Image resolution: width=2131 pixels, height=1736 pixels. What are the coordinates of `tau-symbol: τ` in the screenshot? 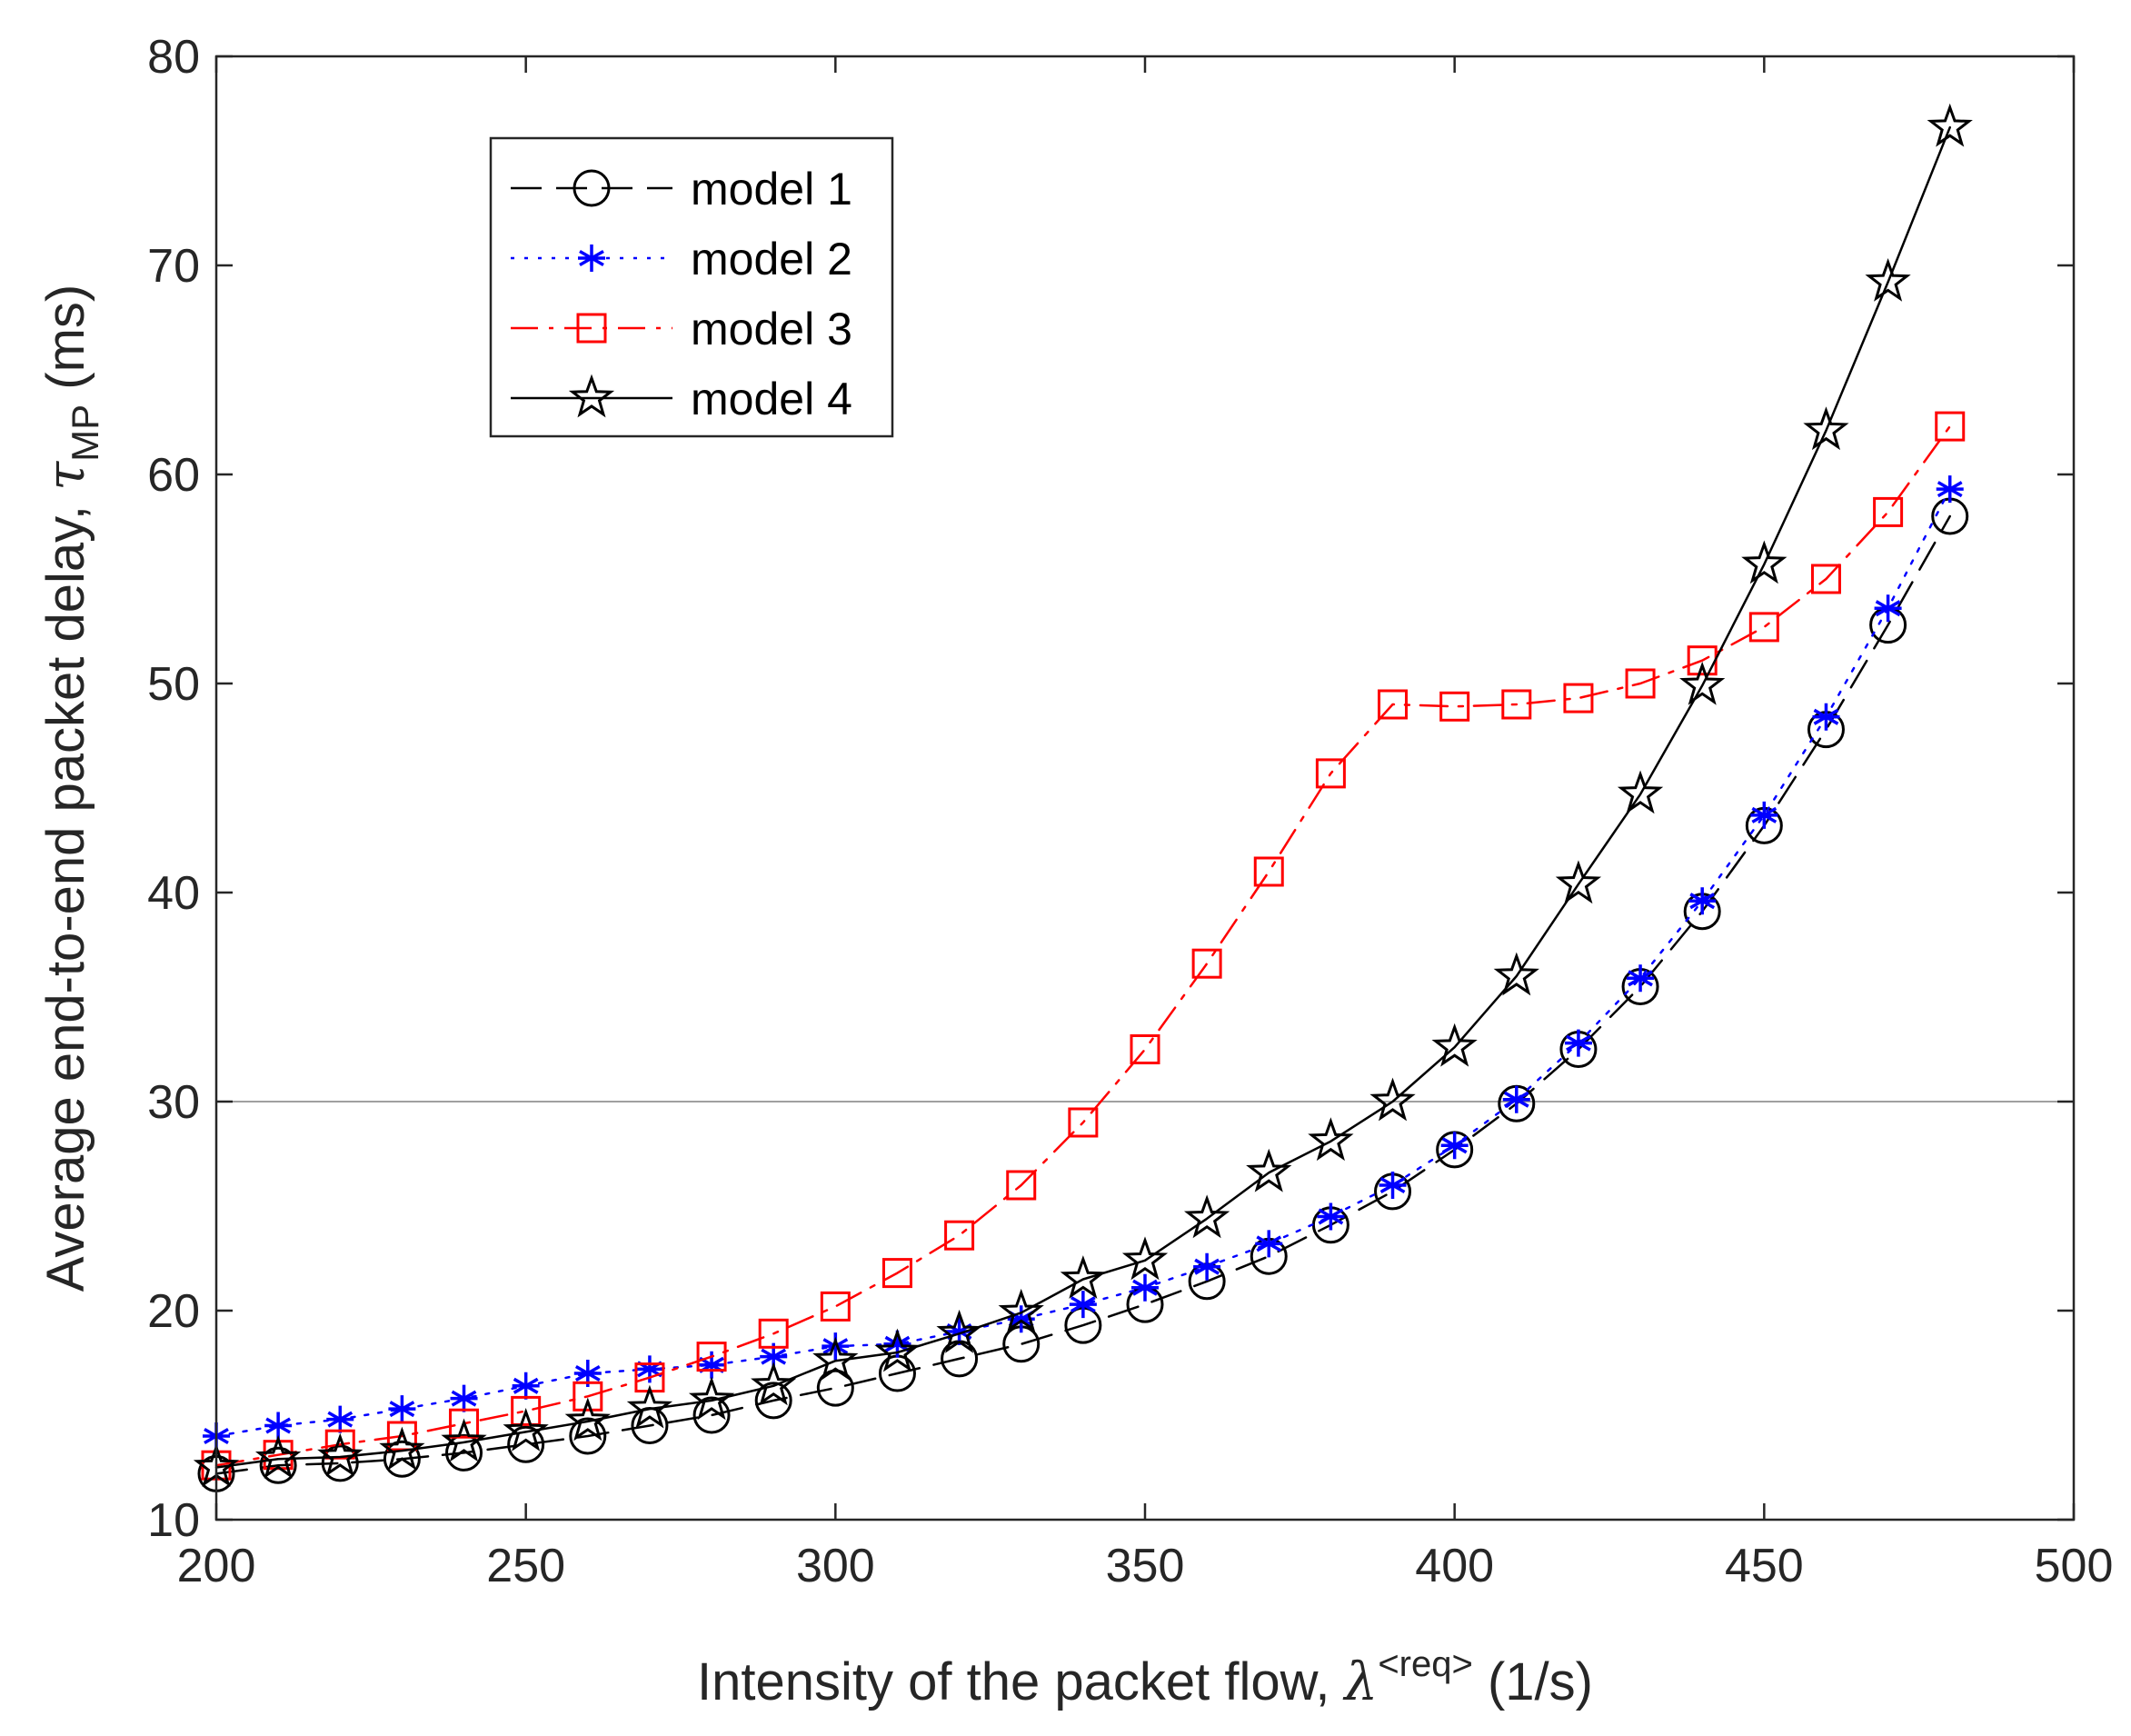 It's located at (65, 476).